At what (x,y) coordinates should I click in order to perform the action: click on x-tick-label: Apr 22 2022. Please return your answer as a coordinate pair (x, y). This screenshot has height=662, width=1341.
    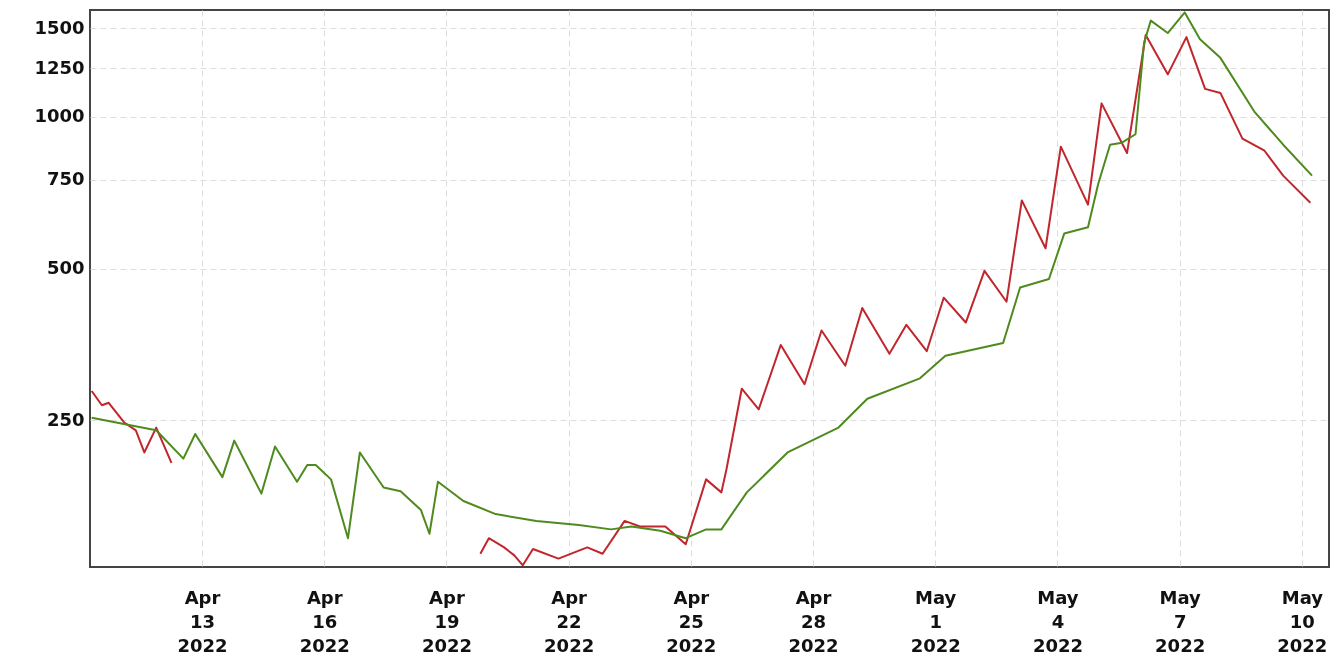
    Looking at the image, I should click on (569, 621).